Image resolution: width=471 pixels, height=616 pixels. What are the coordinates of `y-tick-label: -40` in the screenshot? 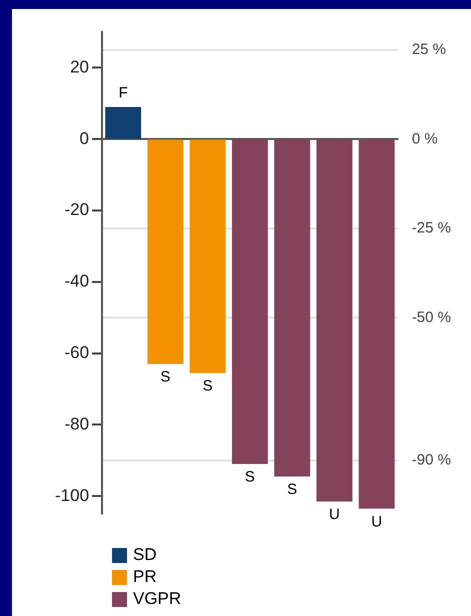 It's located at (77, 281).